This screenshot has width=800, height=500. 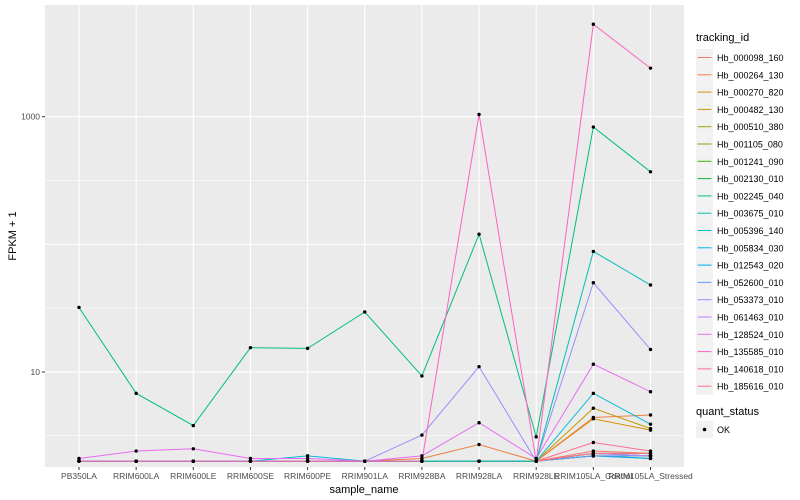 I want to click on legend-item: Hb_005396_140, so click(x=740, y=230).